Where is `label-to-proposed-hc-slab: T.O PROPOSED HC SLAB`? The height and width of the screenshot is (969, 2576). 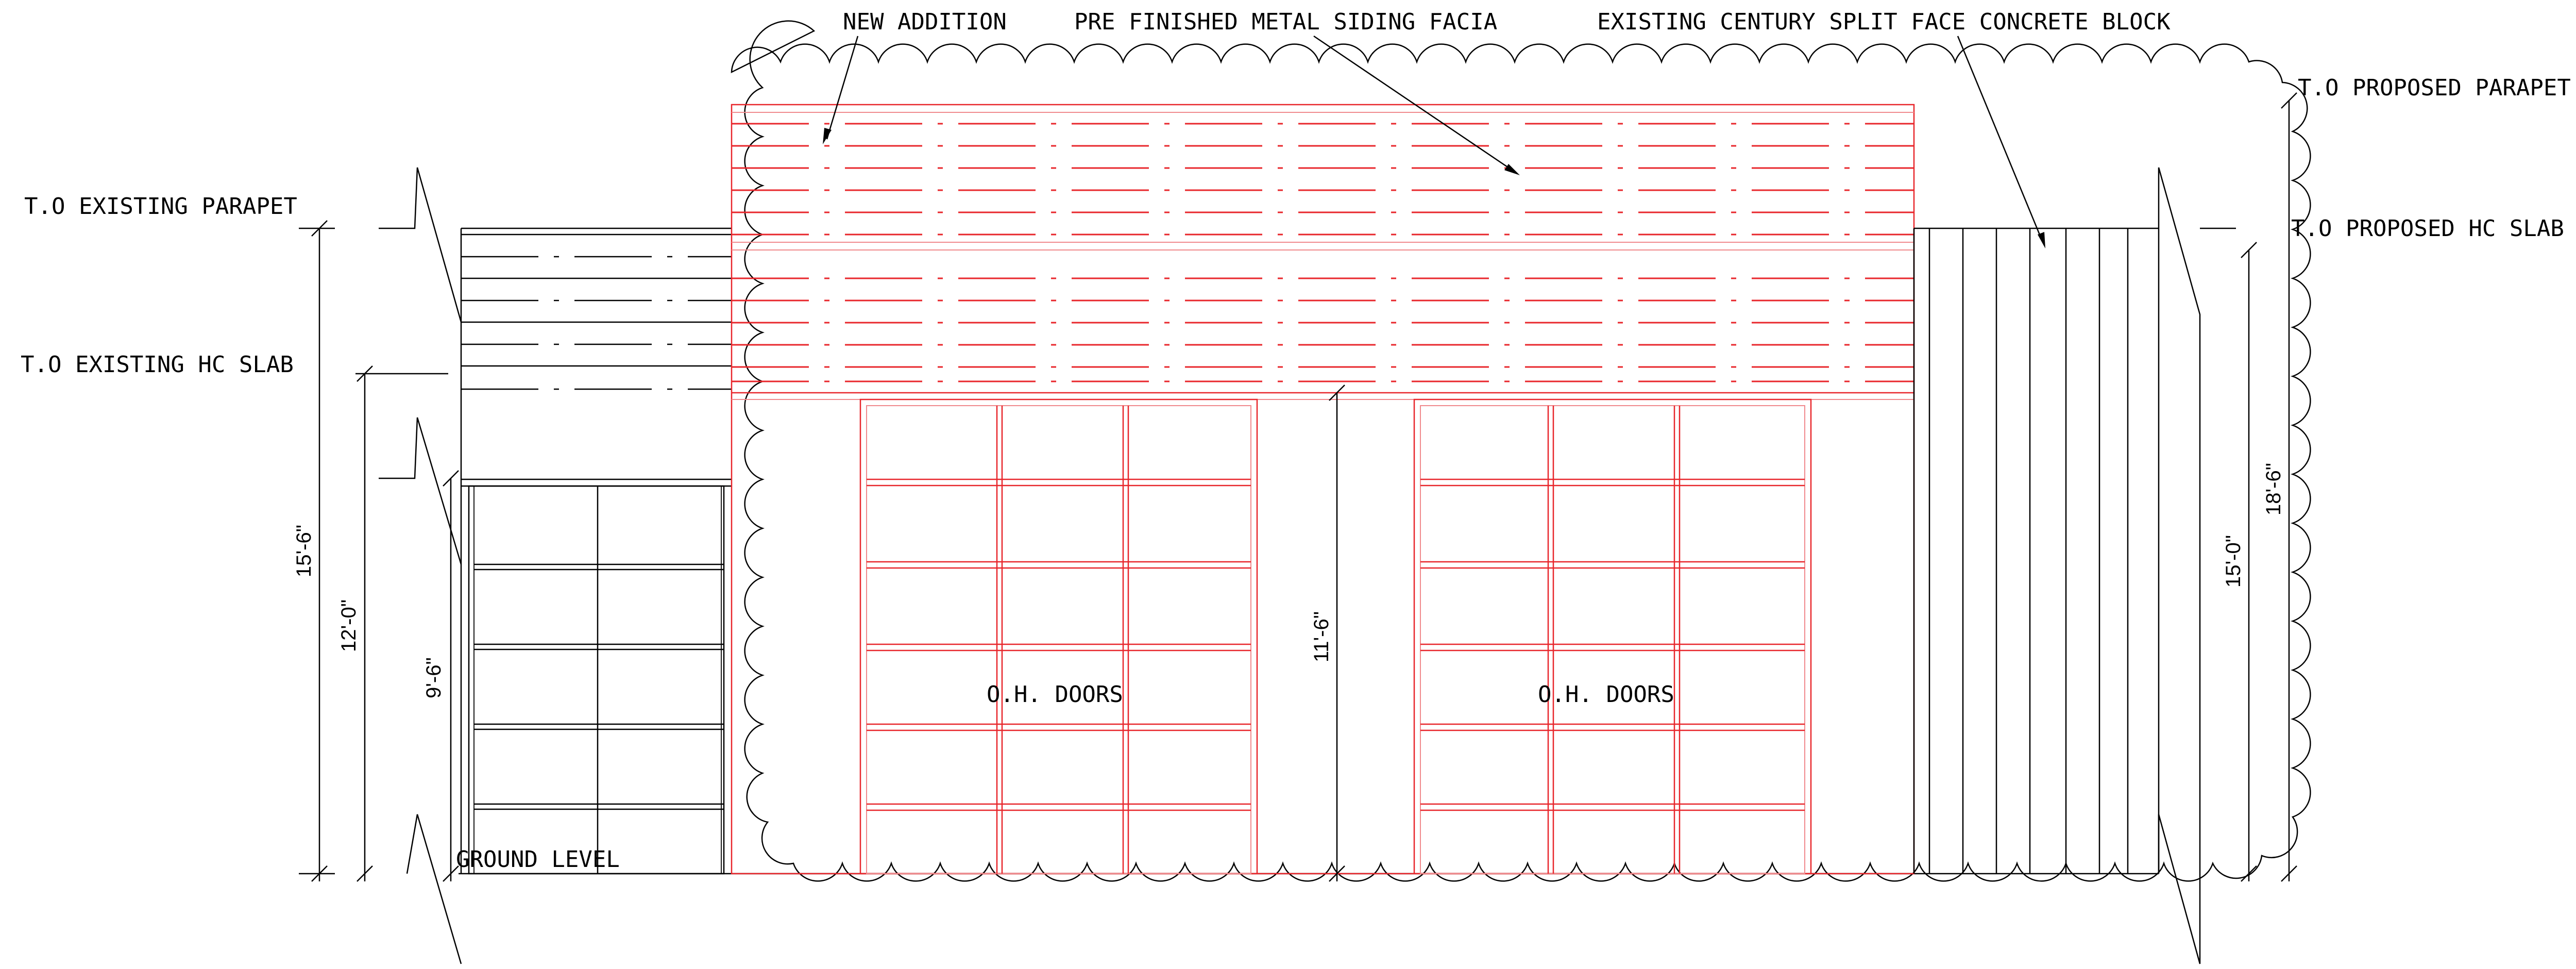 label-to-proposed-hc-slab: T.O PROPOSED HC SLAB is located at coordinates (2427, 228).